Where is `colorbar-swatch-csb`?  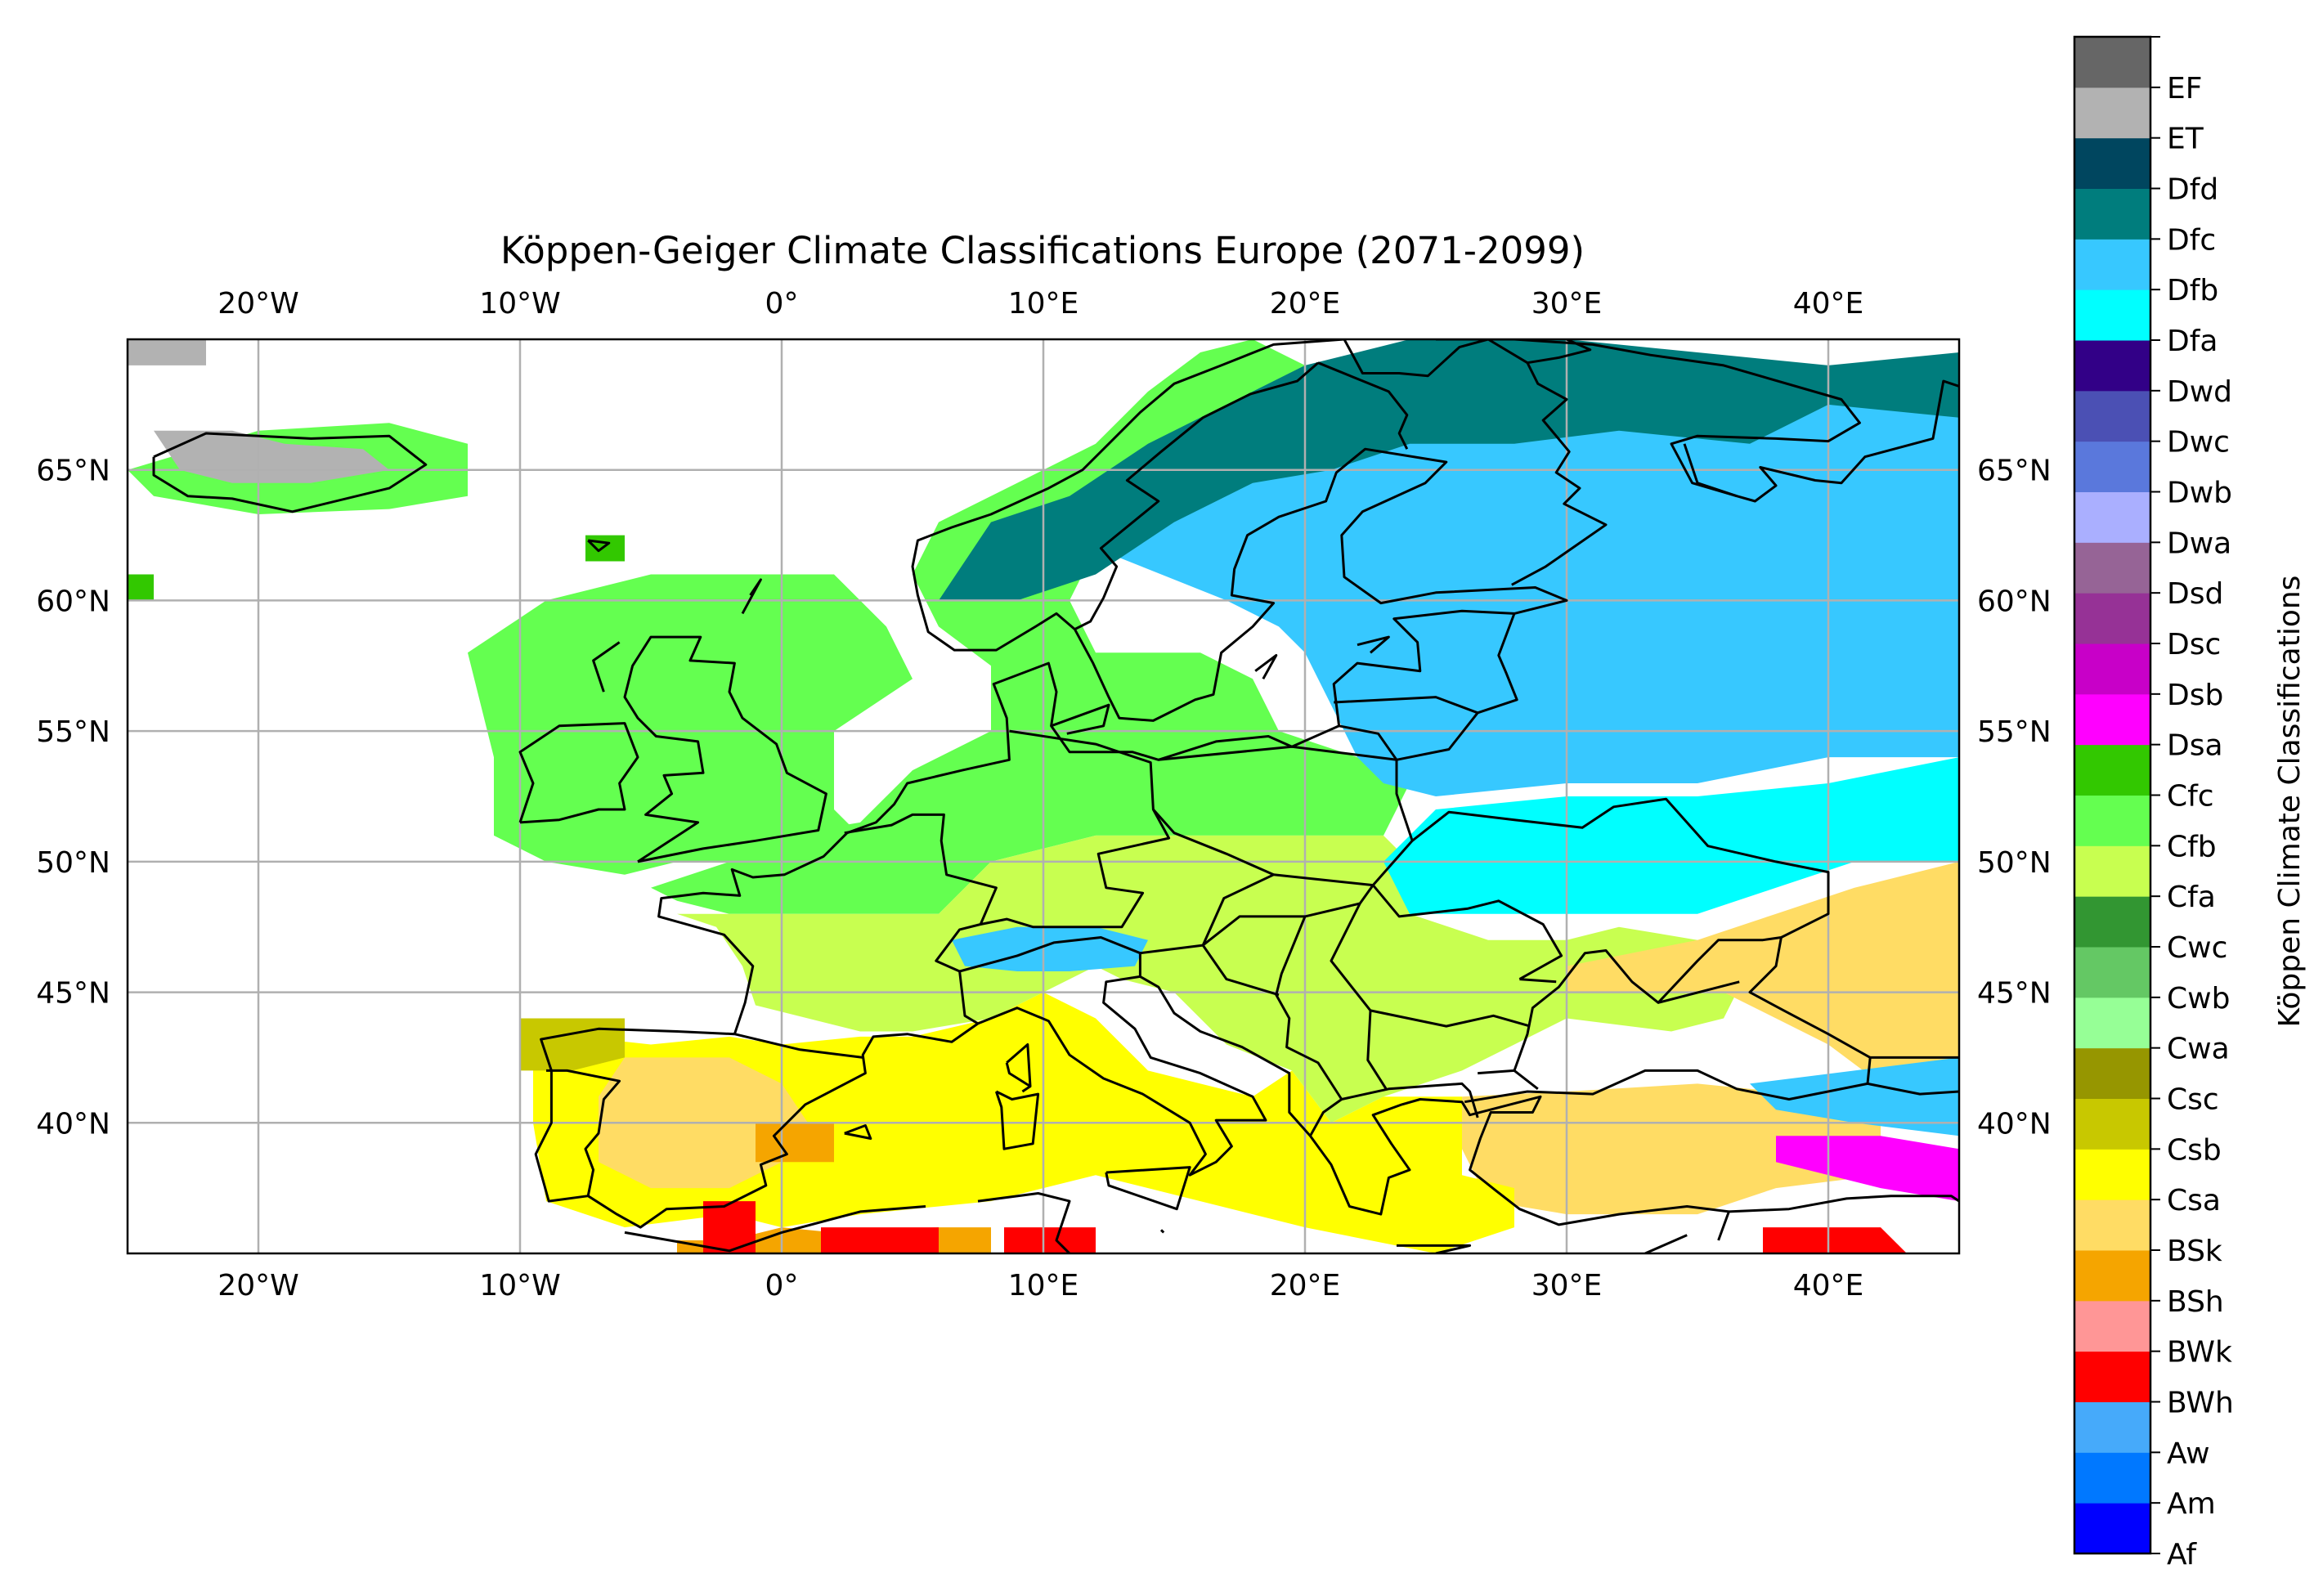 colorbar-swatch-csb is located at coordinates (2112, 1124).